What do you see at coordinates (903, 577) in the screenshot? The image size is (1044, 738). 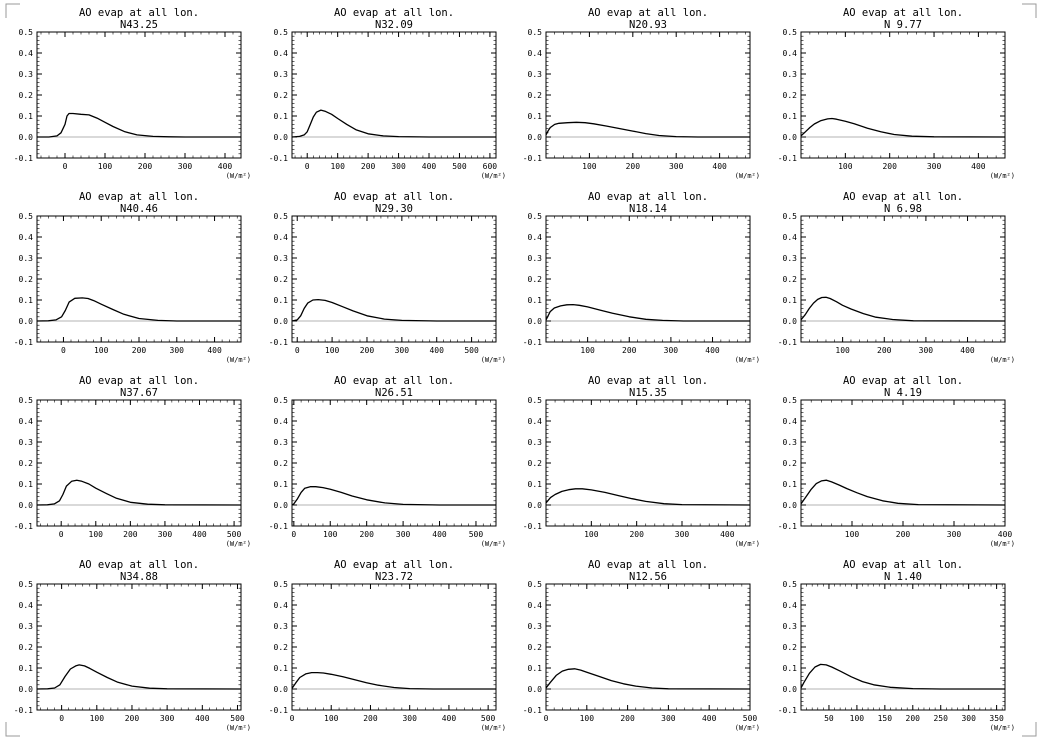 I see `chart-subtitle: N 1.40` at bounding box center [903, 577].